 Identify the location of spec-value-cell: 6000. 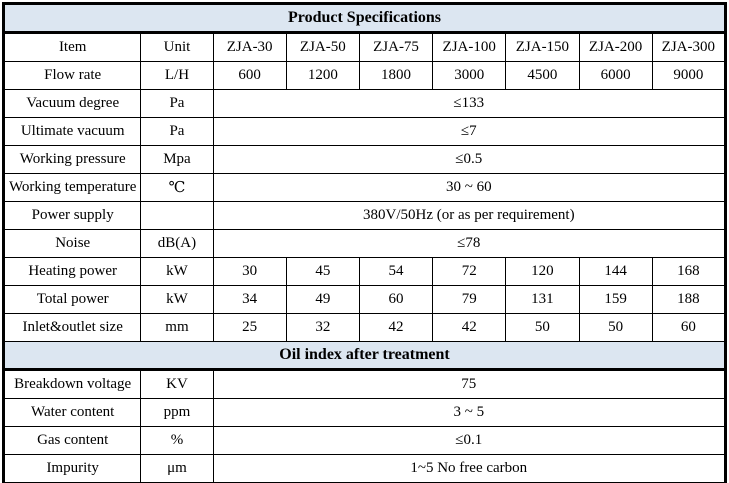
(615, 75).